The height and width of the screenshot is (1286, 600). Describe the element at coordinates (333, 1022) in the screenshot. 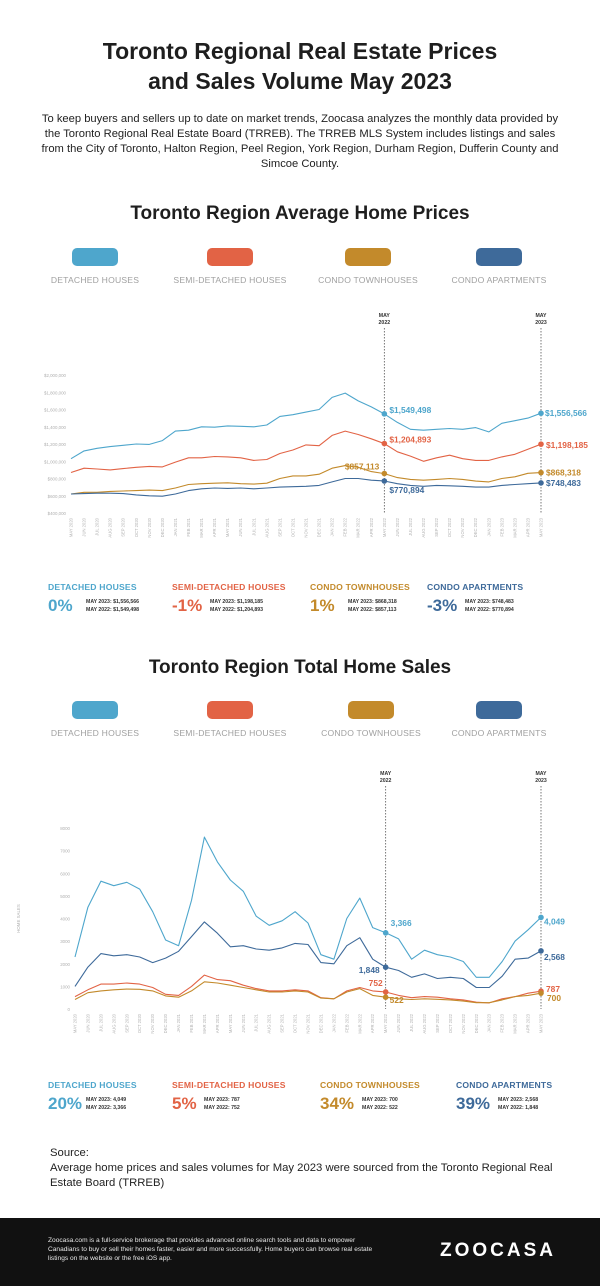

I see `x-tick-label: JAN 2022` at that location.